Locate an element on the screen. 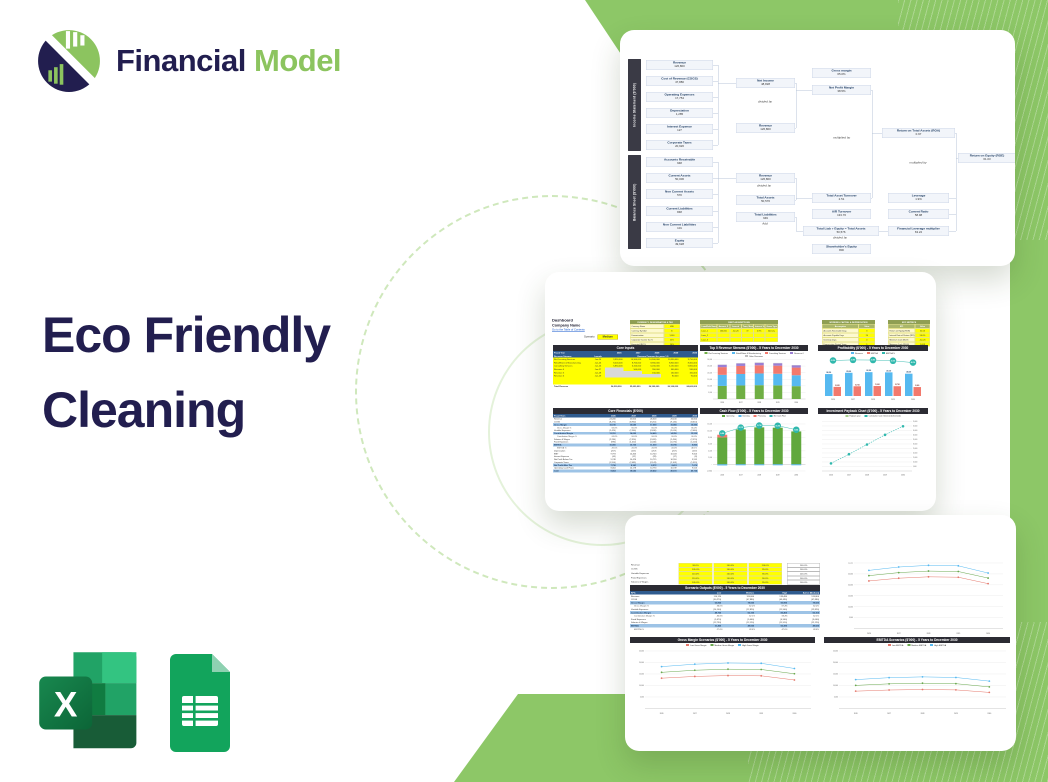 The width and height of the screenshot is (1048, 782). flow-node-value: 948 is located at coordinates (679, 164).